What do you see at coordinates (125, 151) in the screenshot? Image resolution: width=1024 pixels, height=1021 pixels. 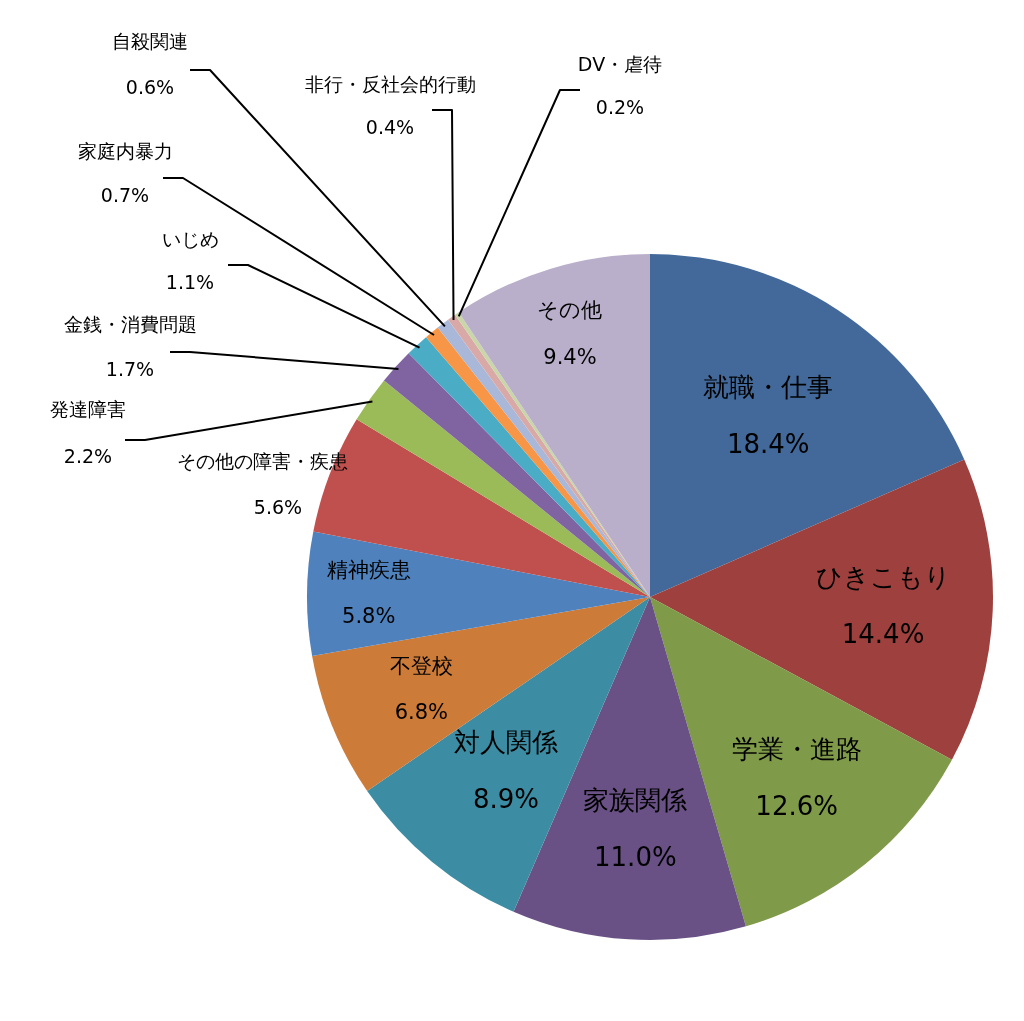 I see `slice-label: 家庭内暴力` at bounding box center [125, 151].